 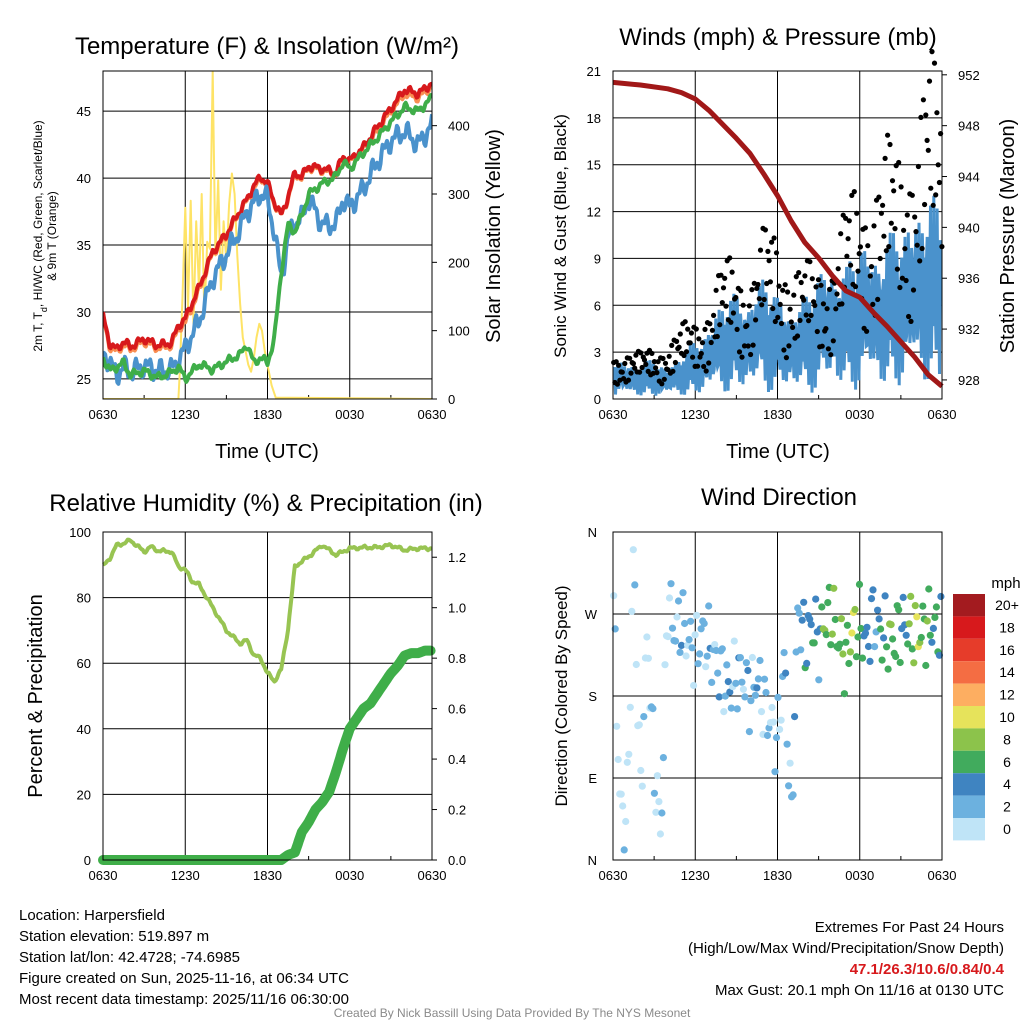 What do you see at coordinates (267, 235) in the screenshot?
I see `plot-border` at bounding box center [267, 235].